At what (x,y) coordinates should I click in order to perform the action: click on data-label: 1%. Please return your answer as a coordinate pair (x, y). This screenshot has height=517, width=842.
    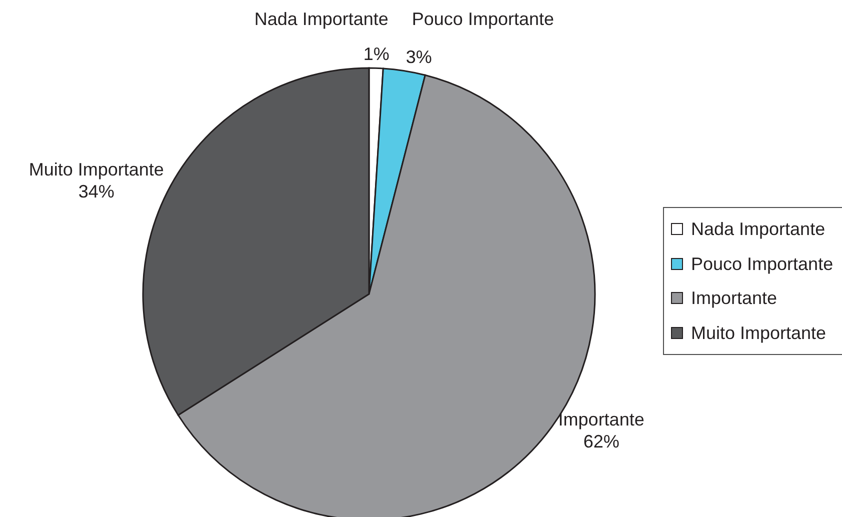
    Looking at the image, I should click on (376, 54).